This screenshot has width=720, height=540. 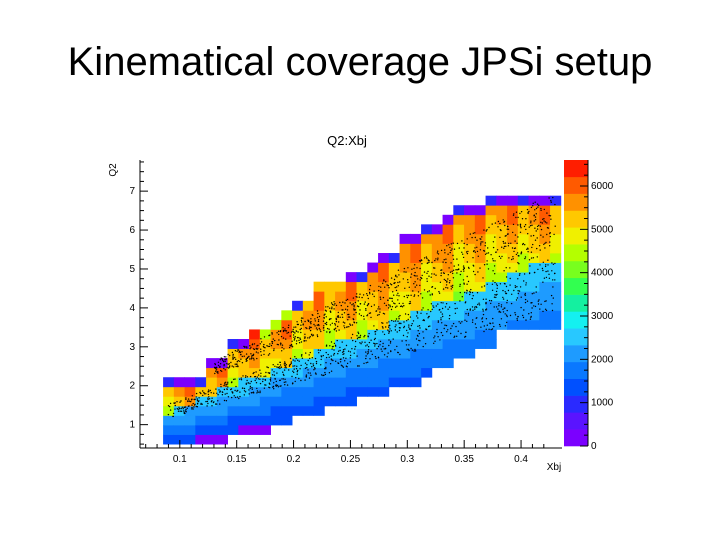 What do you see at coordinates (576, 354) in the screenshot?
I see `color-scale-segment` at bounding box center [576, 354].